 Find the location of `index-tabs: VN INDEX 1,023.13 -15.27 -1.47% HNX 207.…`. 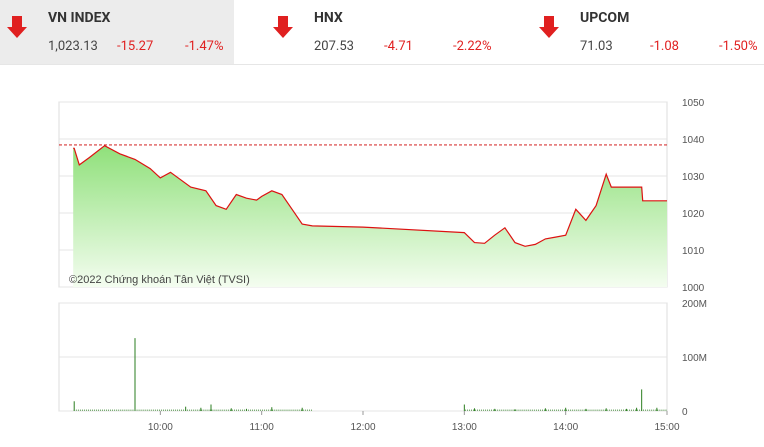

index-tabs: VN INDEX 1,023.13 -15.27 -1.47% HNX 207.… is located at coordinates (382, 32).